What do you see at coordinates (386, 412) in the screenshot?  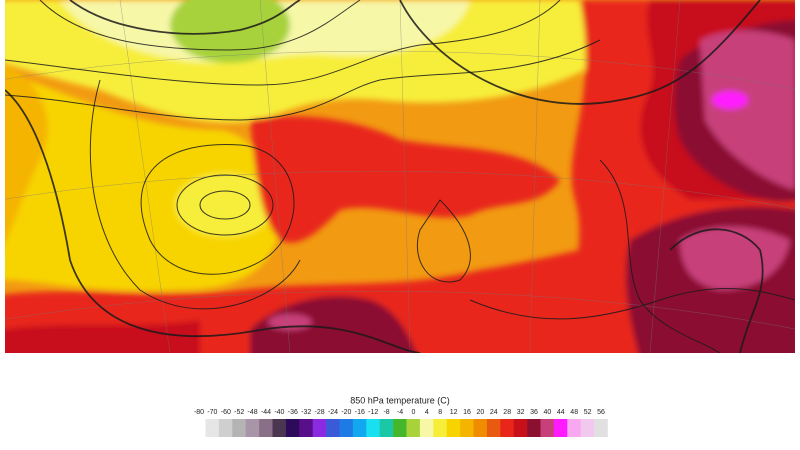 I see `colorbar-tick-label: -8` at bounding box center [386, 412].